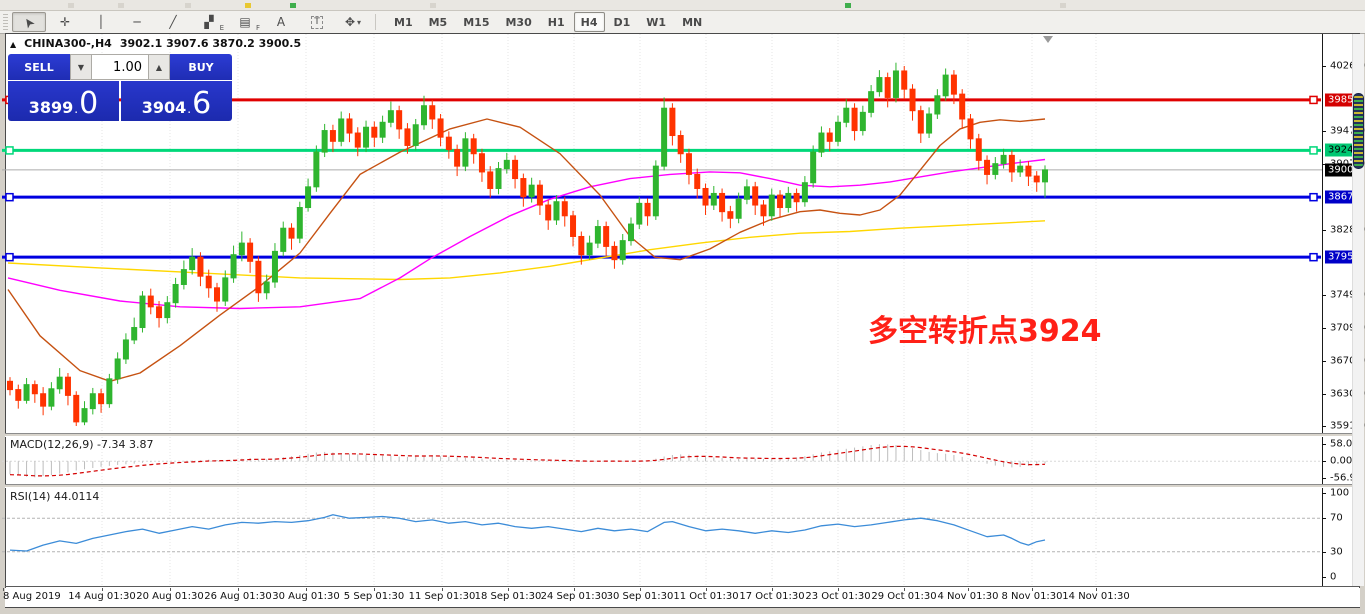 This screenshot has height=614, width=1365. Describe the element at coordinates (640, 596) in the screenshot. I see `time-tick-label: 30 Sep 01:30` at that location.